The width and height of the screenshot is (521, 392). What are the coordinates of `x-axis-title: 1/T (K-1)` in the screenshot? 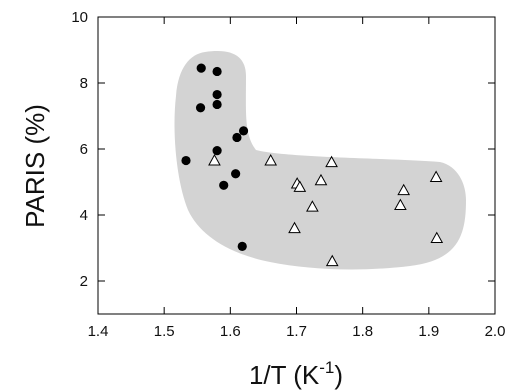 It's located at (296, 374).